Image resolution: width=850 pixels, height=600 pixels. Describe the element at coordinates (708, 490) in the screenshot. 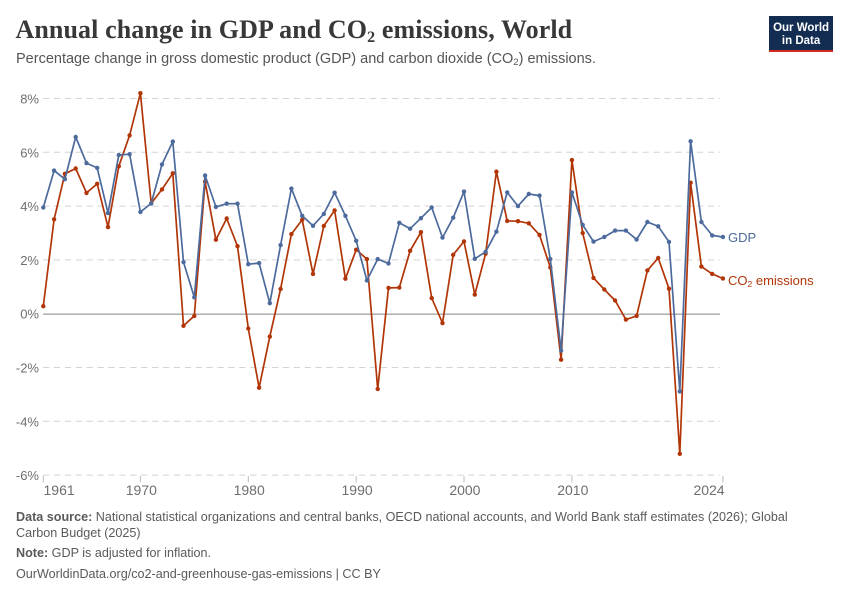

I see `svg-text: 2024` at that location.